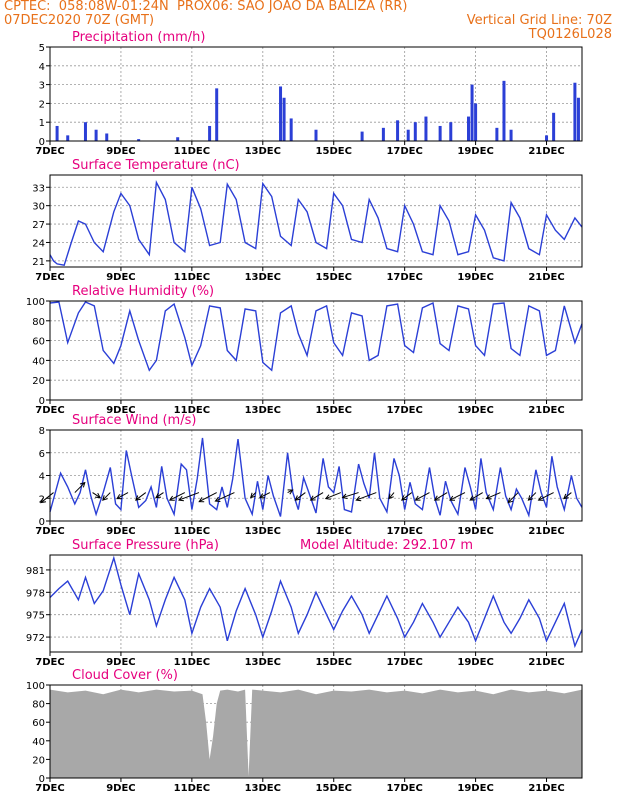 This screenshot has width=618, height=800. What do you see at coordinates (42, 431) in the screenshot?
I see `y-tick-label: 8` at bounding box center [42, 431].